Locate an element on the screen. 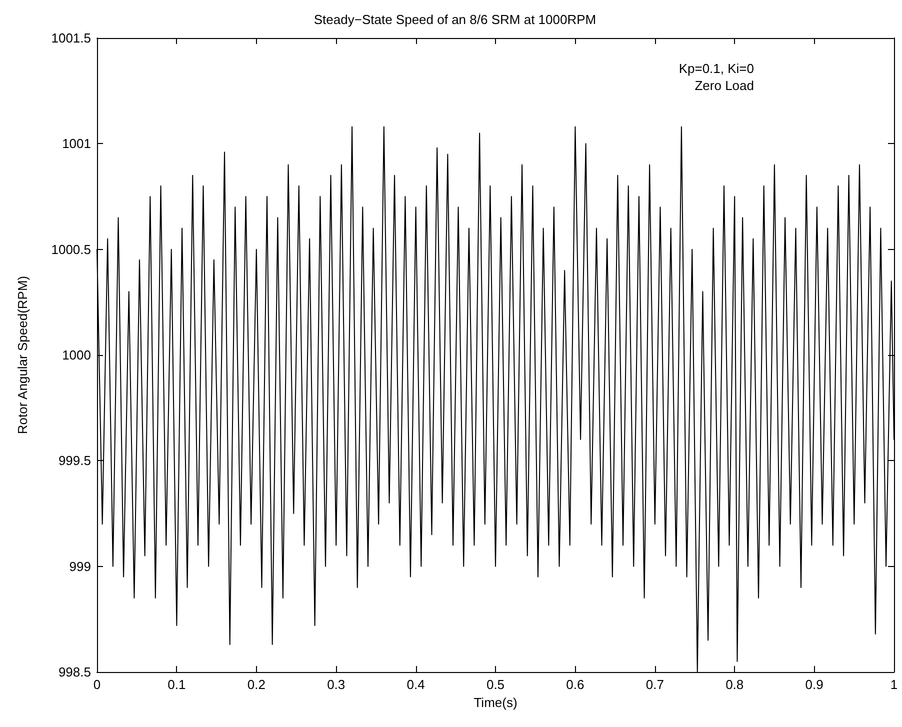  x-tick-label: 0.5 is located at coordinates (495, 684).